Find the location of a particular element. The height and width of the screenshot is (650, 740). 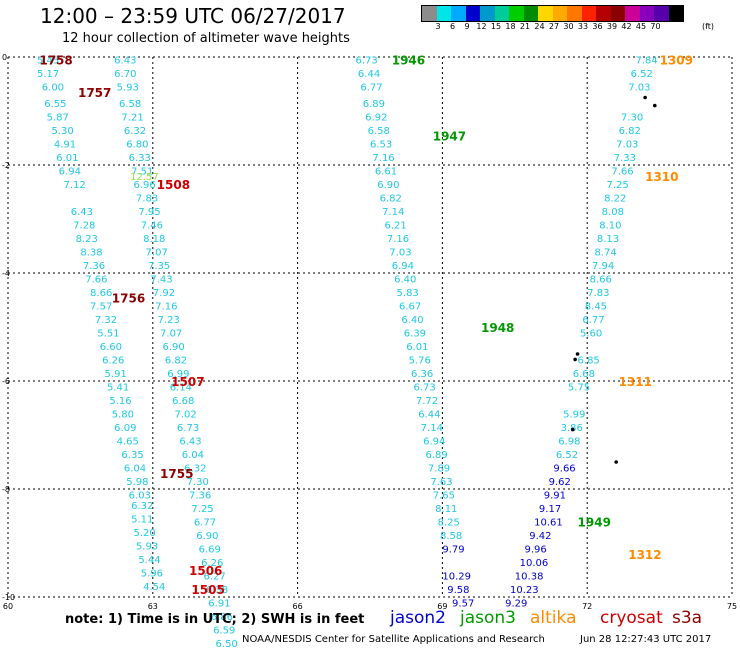

legend-altika: altika is located at coordinates (553, 618).